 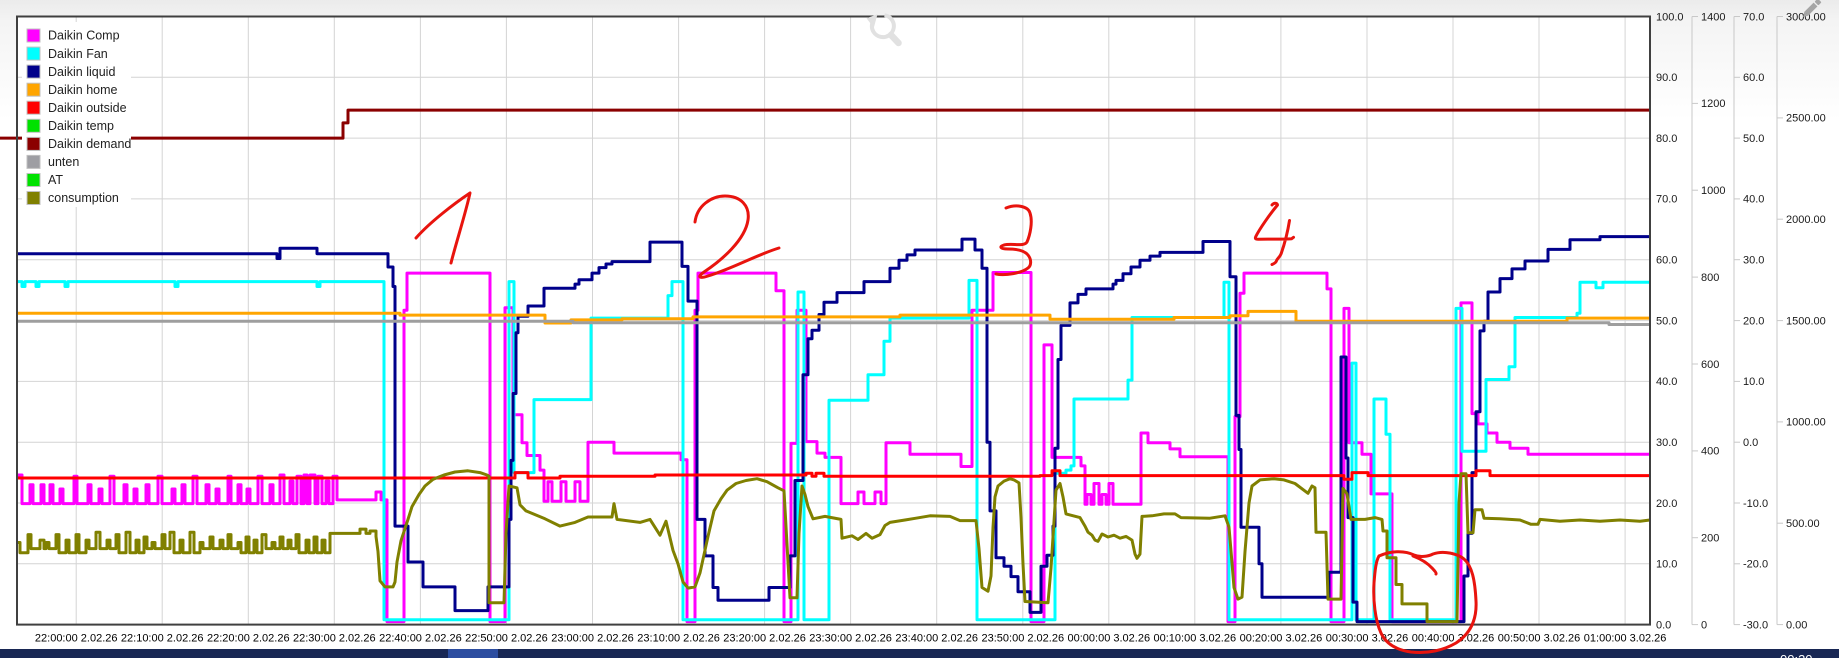 What do you see at coordinates (87, 108) in the screenshot?
I see `svg-text: Daikin outside` at bounding box center [87, 108].